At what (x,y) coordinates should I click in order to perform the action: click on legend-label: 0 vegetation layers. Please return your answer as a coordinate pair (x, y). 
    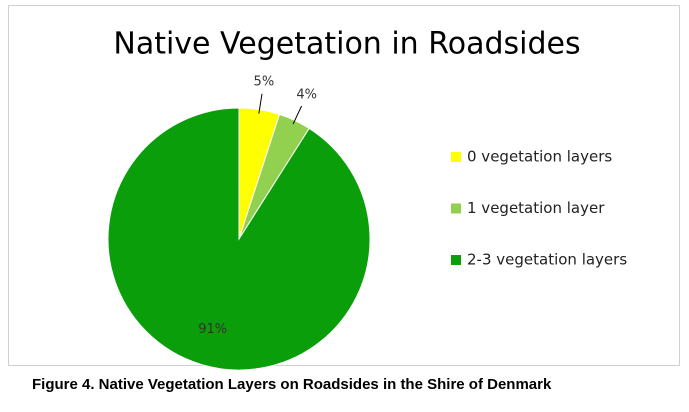
    Looking at the image, I should click on (539, 157).